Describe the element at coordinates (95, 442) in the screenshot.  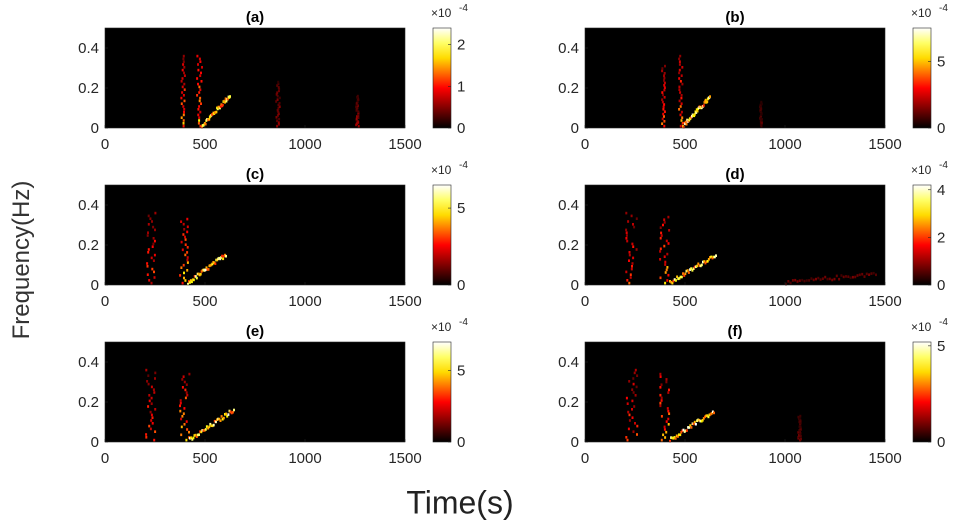
I see `y-tick-label: 0` at that location.